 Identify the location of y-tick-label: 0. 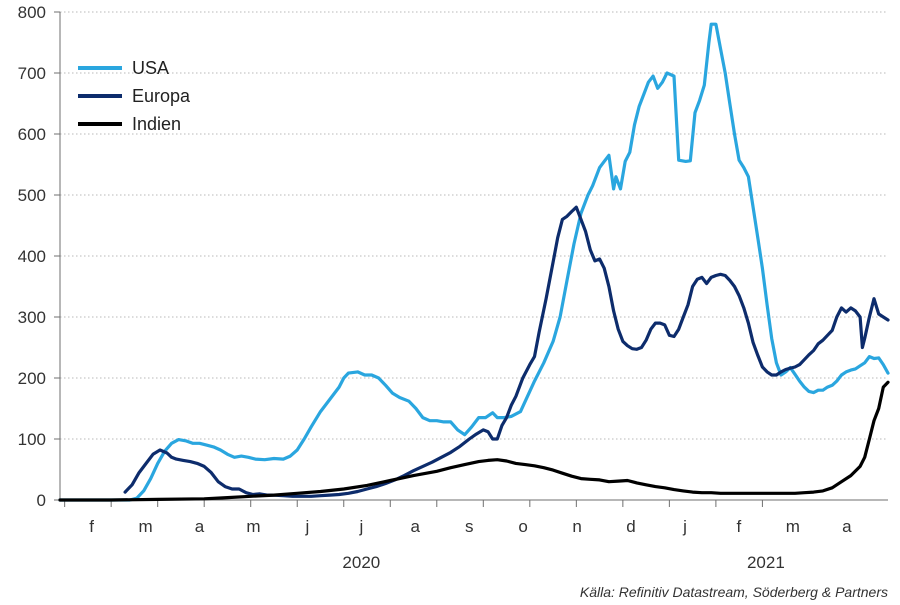
(41, 500).